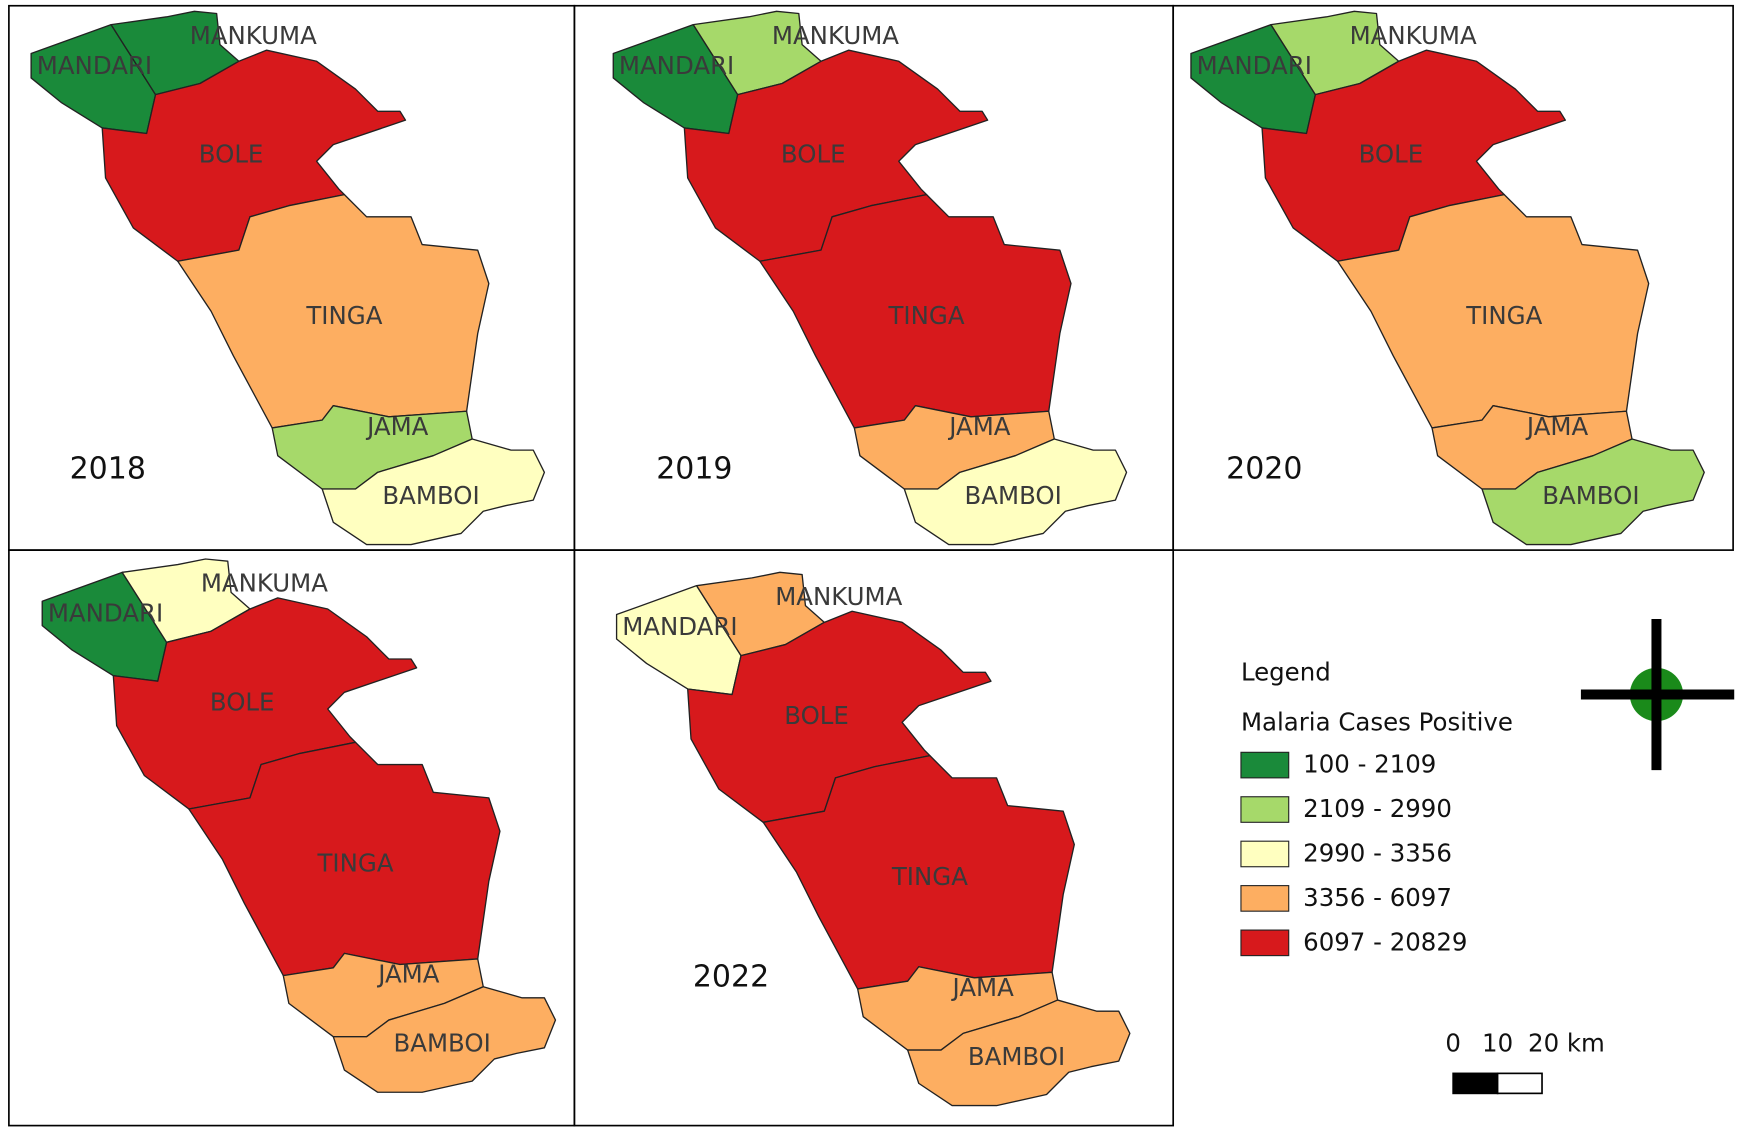 This screenshot has height=1128, width=1742. Describe the element at coordinates (694, 469) in the screenshot. I see `year-label: 2019` at that location.